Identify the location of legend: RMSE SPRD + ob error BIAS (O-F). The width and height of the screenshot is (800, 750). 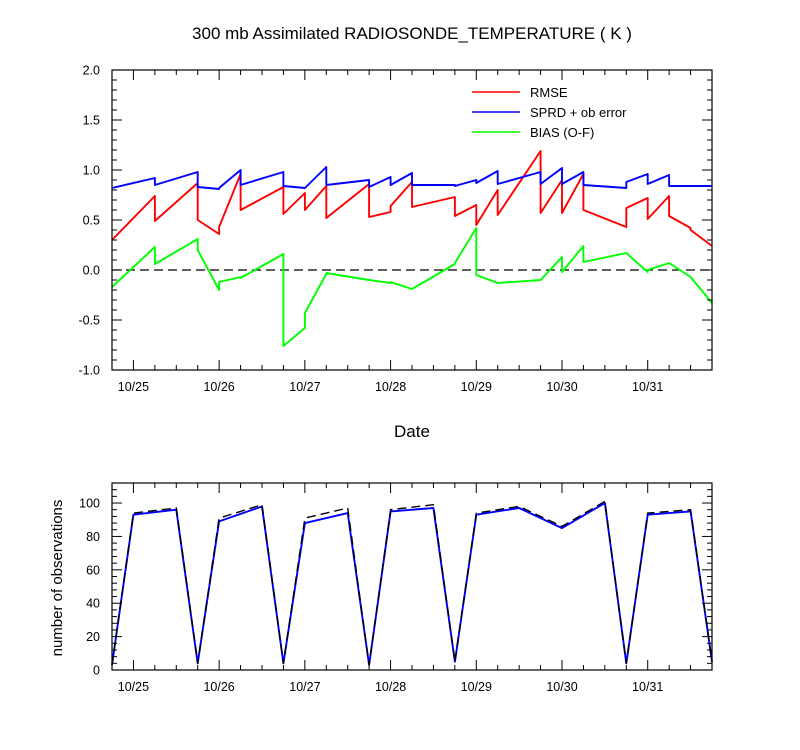
(549, 112).